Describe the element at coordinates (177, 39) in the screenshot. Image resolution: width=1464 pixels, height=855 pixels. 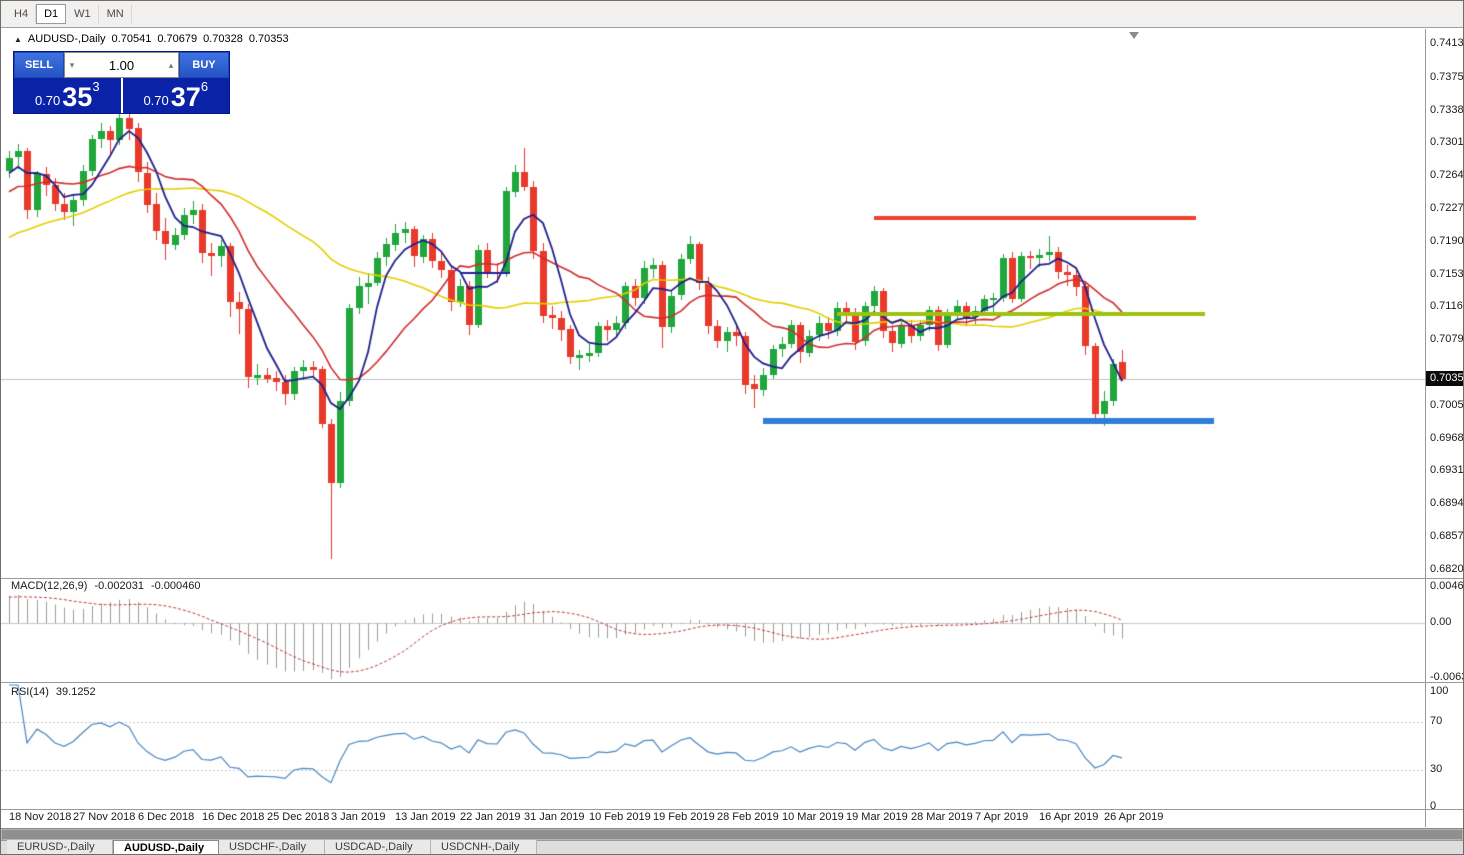
I see `ohlc-high: 0.70679` at that location.